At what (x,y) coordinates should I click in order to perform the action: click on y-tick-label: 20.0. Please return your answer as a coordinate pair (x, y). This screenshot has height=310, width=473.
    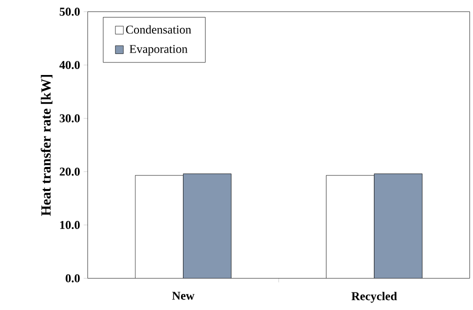
    Looking at the image, I should click on (70, 172).